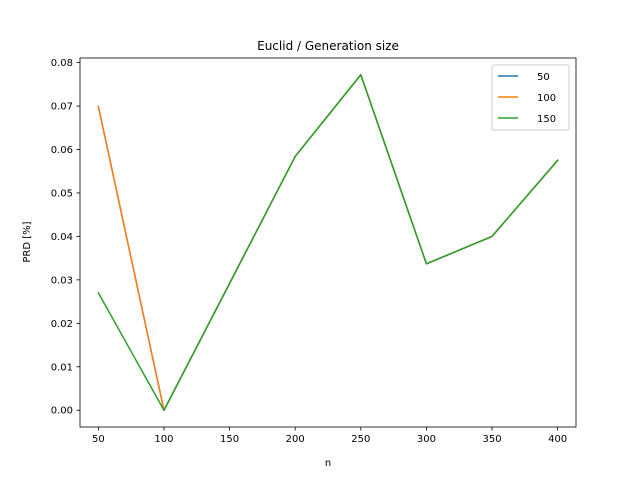 This screenshot has width=640, height=480. Describe the element at coordinates (62, 237) in the screenshot. I see `y-tick-label: 0.04` at that location.